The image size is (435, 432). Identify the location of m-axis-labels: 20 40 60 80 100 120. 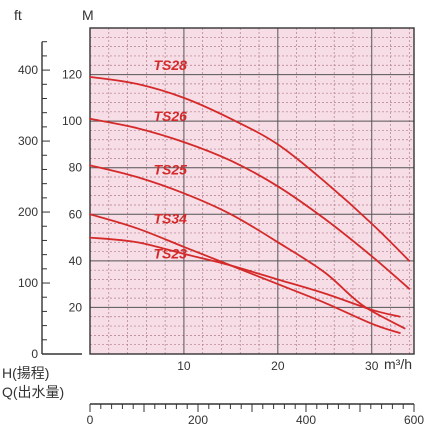
(72, 191).